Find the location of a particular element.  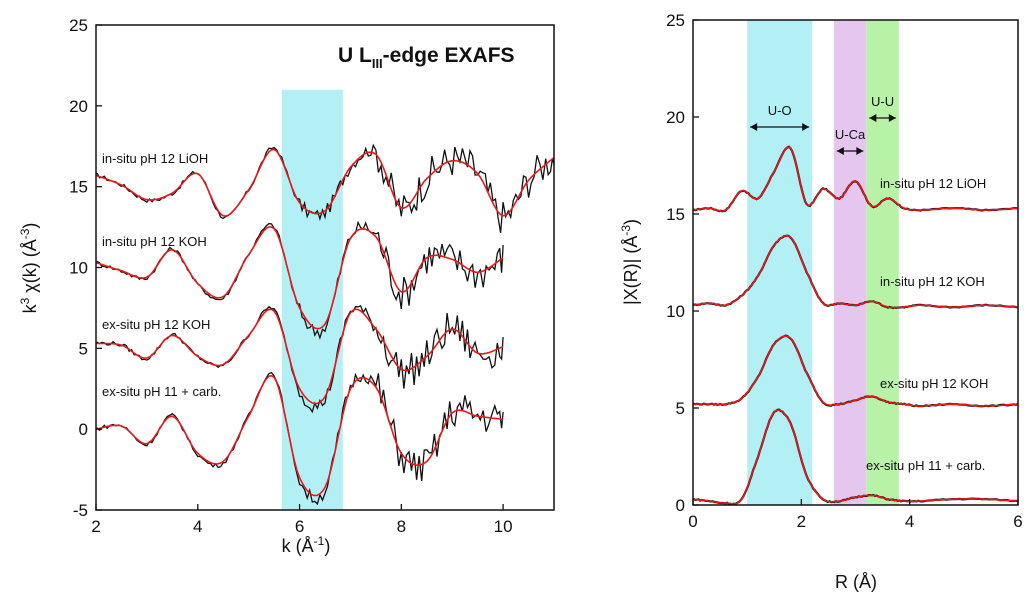

k-title: U LIII-edge EXAFS is located at coordinates (426, 57).